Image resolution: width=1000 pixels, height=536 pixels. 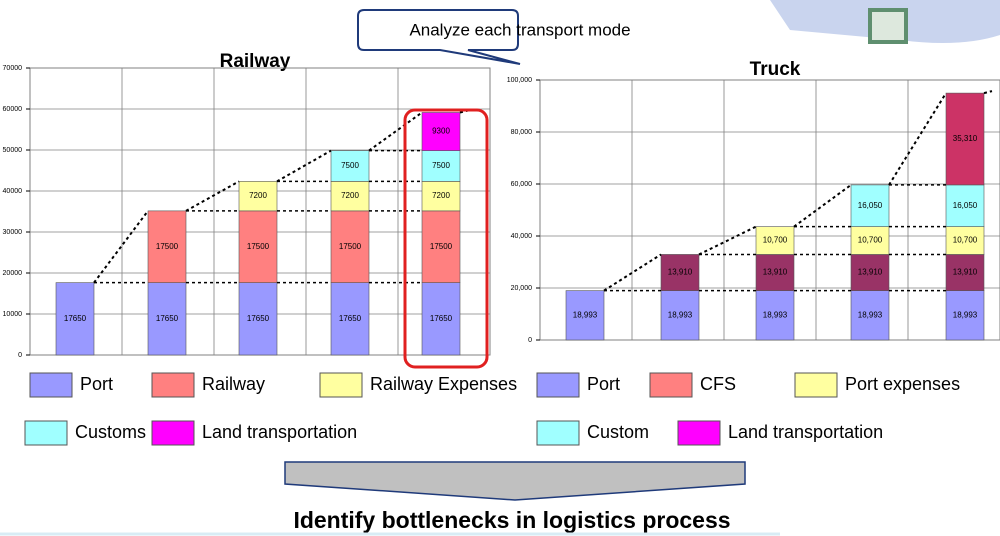 I want to click on down-arrow, so click(x=515, y=481).